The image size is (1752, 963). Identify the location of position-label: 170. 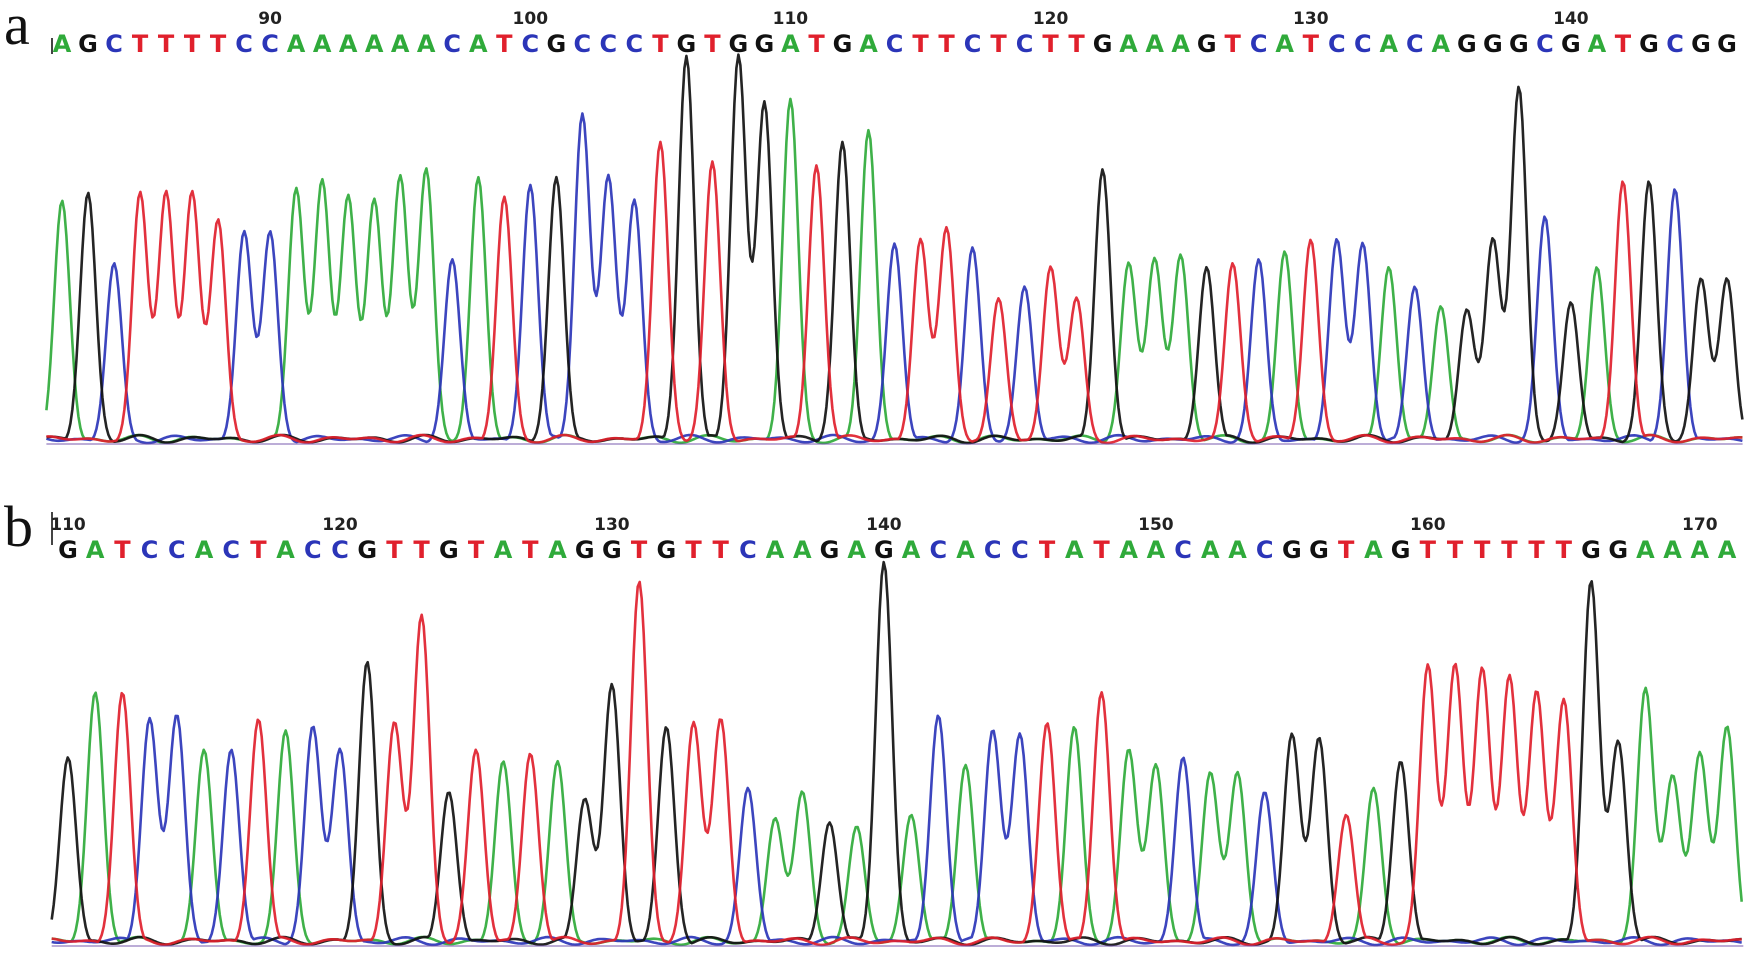
(1700, 525).